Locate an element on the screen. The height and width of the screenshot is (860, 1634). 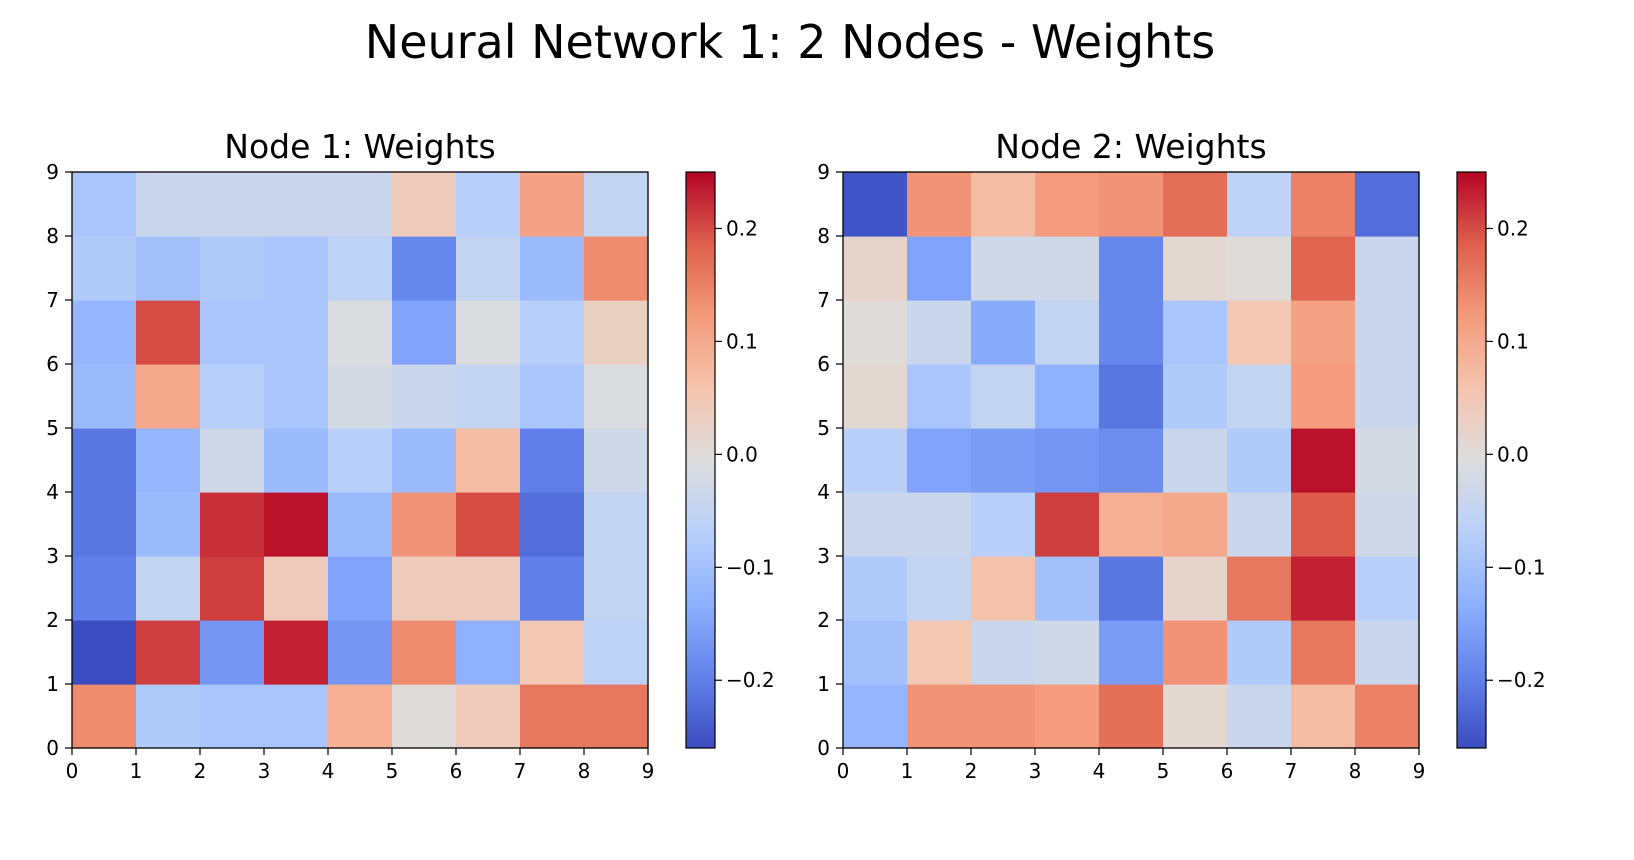
y-tick-label: 5 is located at coordinates (52, 428).